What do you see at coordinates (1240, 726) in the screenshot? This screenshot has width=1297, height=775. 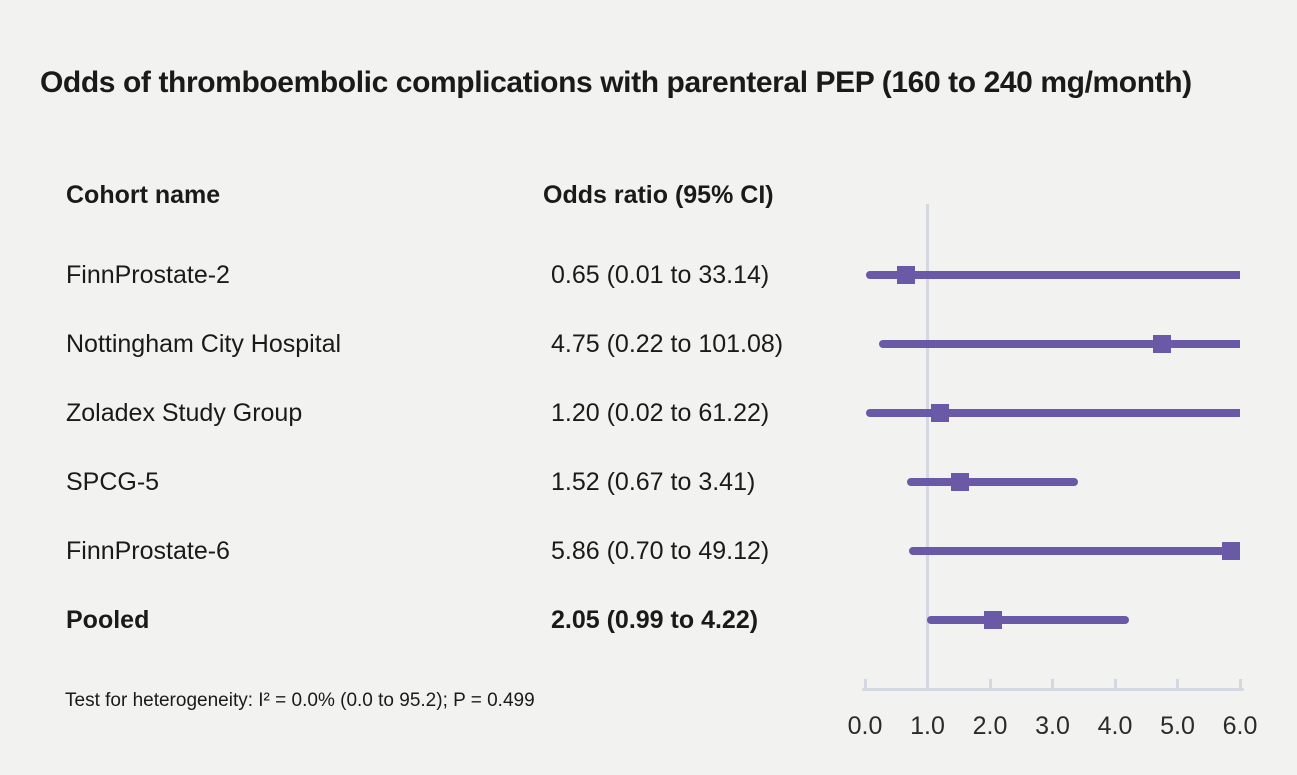 I see `x-axis-tick-label: 6.0` at bounding box center [1240, 726].